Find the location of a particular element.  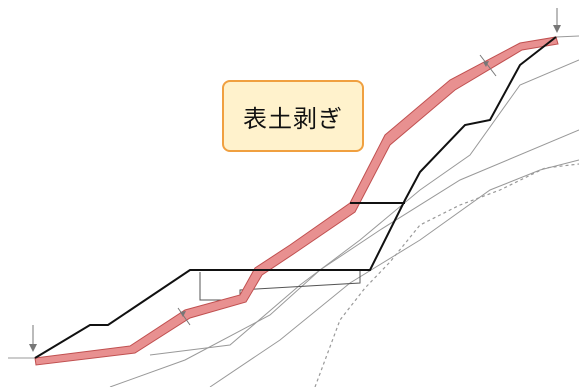

ground-line-right-top is located at coordinates (567, 36).